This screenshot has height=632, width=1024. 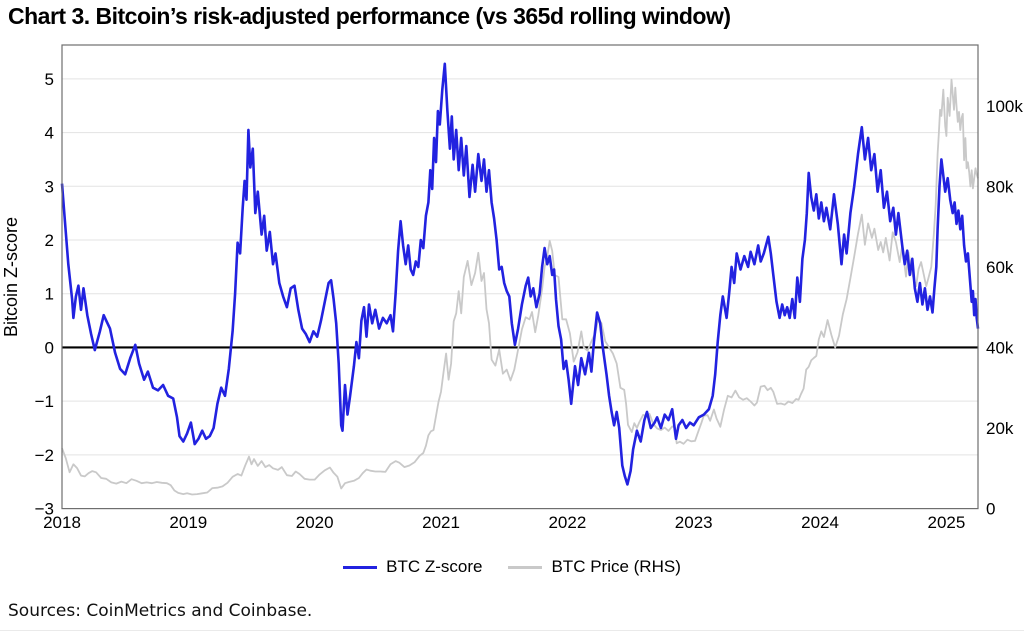 I want to click on y-left-tick-label: 1, so click(x=49, y=294).